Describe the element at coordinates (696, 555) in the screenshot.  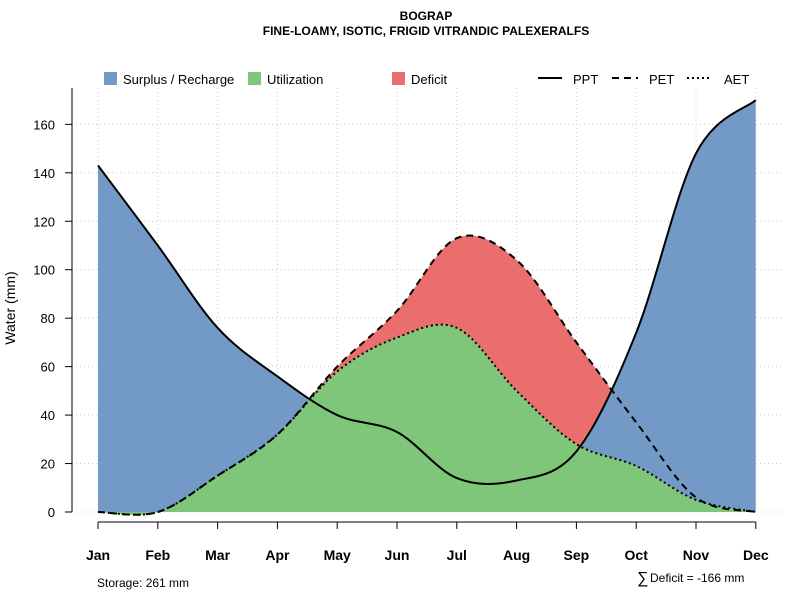
I see `x-tick-label: Nov` at that location.